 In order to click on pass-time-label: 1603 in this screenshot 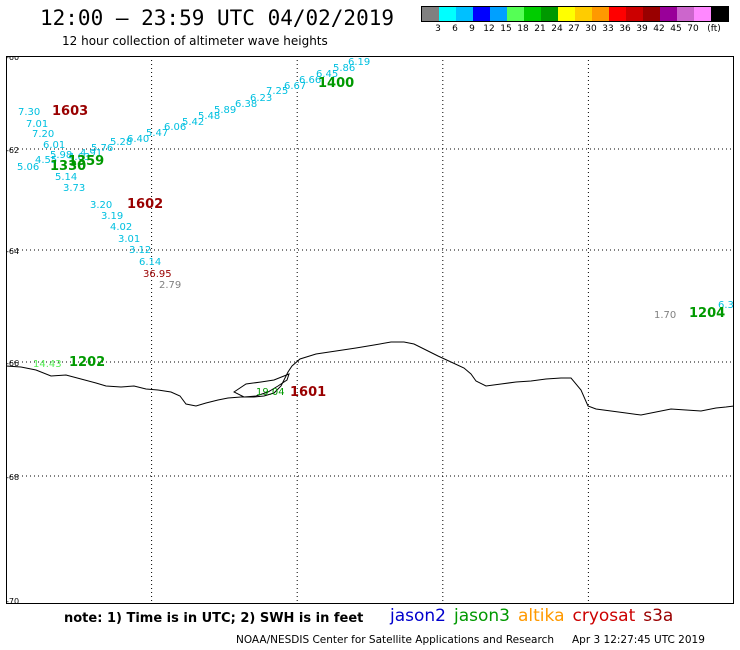, I will do `click(70, 111)`.